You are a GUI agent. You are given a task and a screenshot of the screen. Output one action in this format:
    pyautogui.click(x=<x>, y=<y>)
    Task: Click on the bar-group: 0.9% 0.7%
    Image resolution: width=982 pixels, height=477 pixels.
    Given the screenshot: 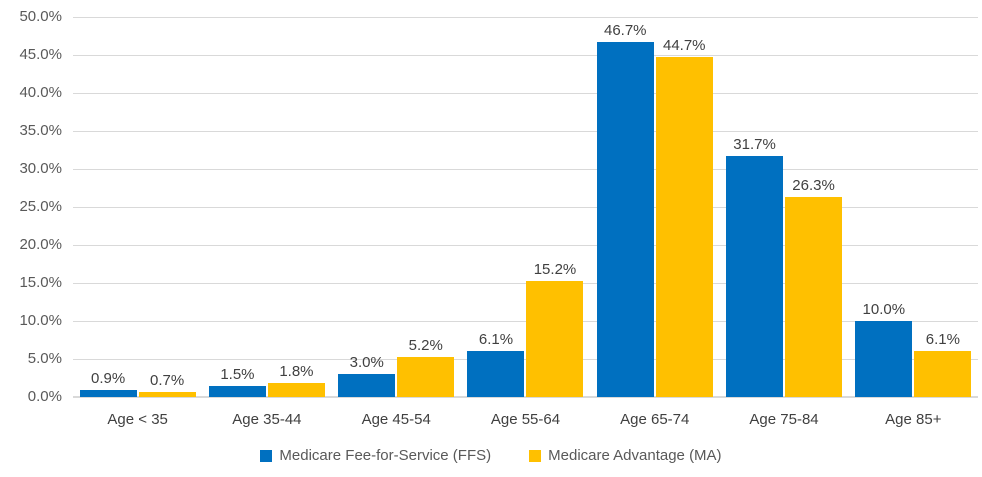 What is the action you would take?
    pyautogui.click(x=137, y=207)
    